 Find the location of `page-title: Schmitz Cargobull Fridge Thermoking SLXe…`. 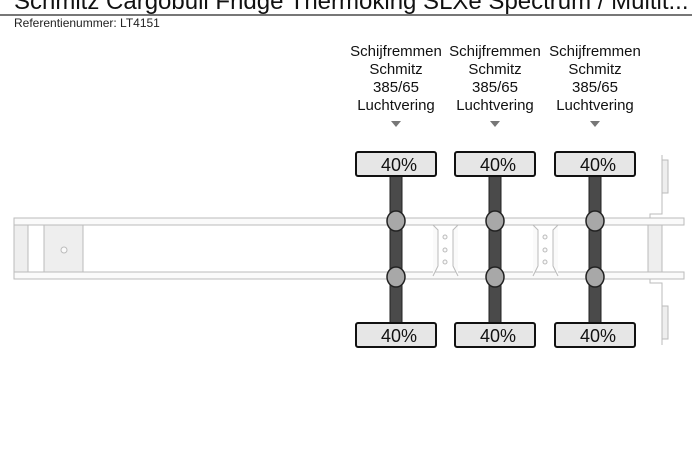

page-title: Schmitz Cargobull Fridge Thermoking SLXe… is located at coordinates (351, 7).